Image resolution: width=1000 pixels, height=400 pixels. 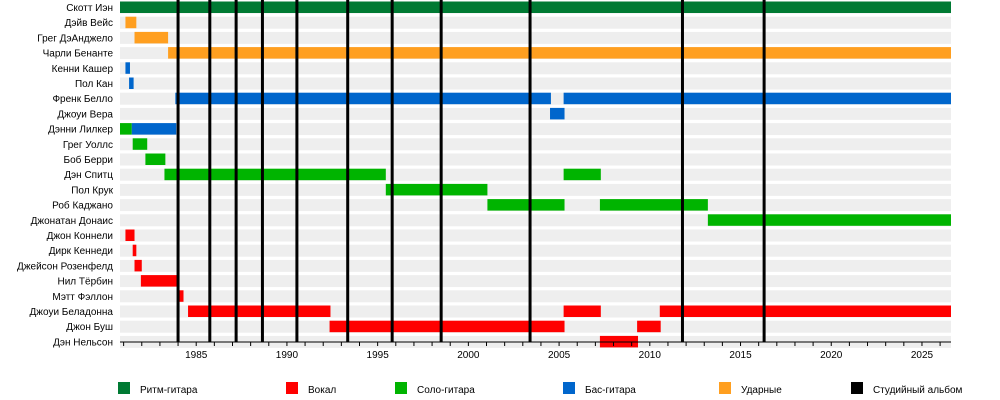 What do you see at coordinates (446, 390) in the screenshot?
I see `legend-label: Соло-гитара` at bounding box center [446, 390].